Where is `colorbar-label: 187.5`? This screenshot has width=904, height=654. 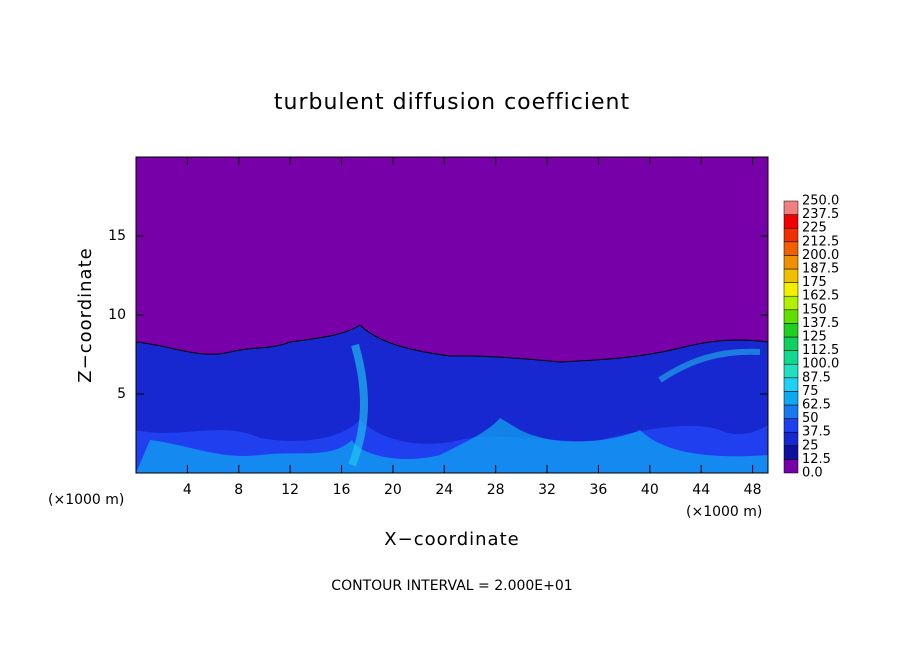 colorbar-label: 187.5 is located at coordinates (820, 269).